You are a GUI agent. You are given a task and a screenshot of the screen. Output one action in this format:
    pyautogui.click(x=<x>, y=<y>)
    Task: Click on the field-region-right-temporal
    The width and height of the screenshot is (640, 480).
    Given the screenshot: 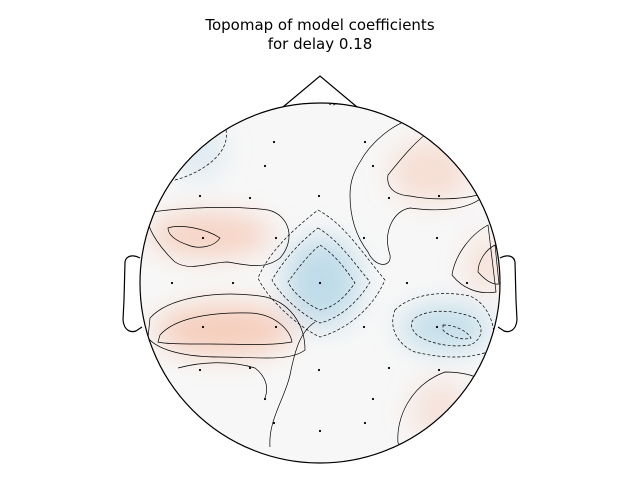 What is the action you would take?
    pyautogui.click(x=483, y=265)
    